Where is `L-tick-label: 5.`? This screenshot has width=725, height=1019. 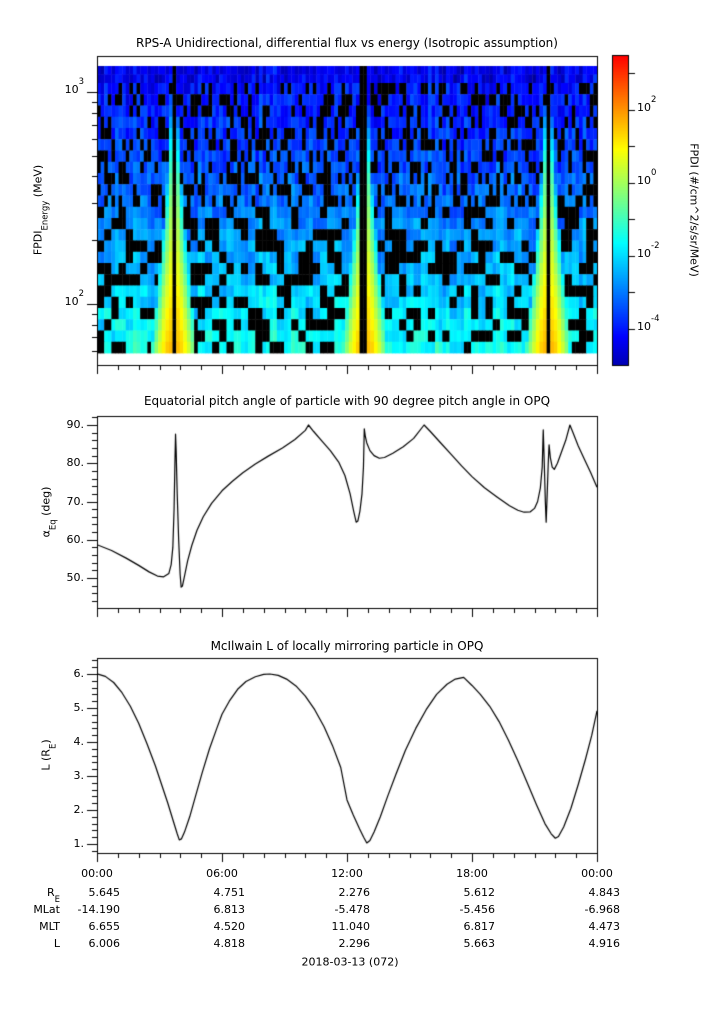
L-tick-label: 5. is located at coordinates (79, 707).